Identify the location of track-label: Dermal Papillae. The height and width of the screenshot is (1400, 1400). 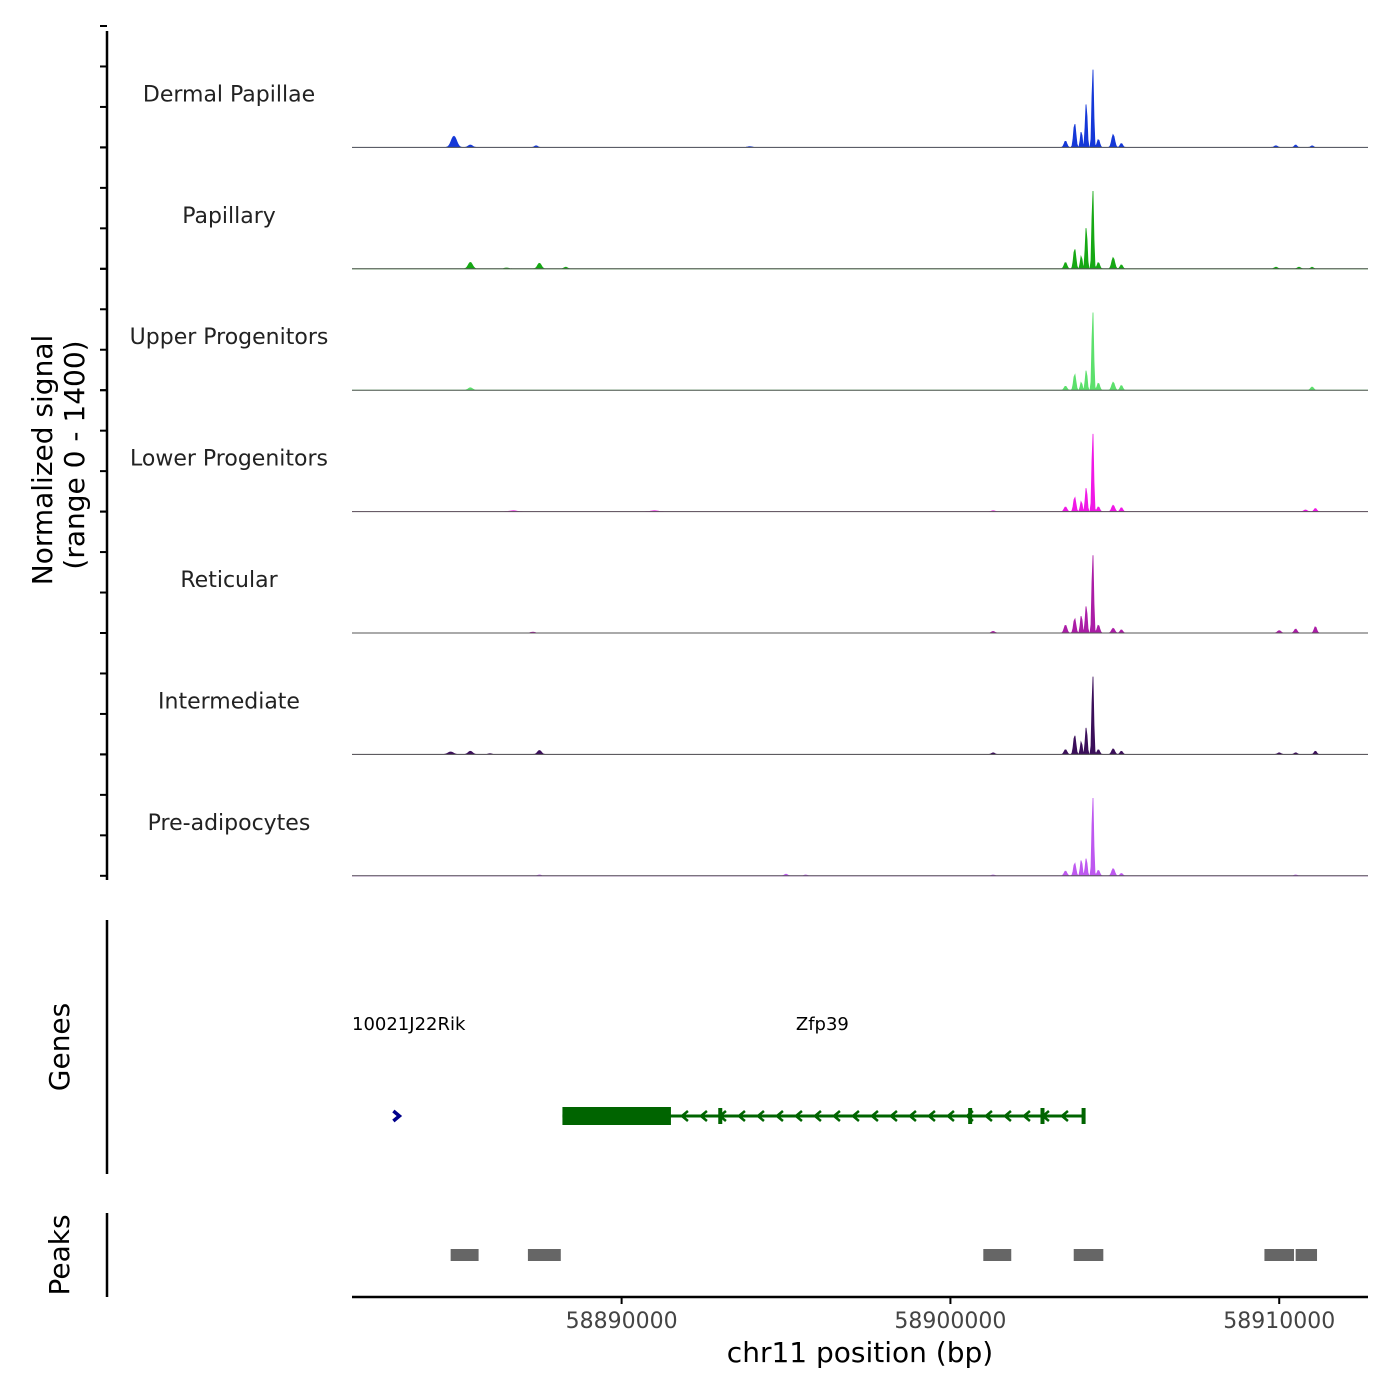
(229, 94).